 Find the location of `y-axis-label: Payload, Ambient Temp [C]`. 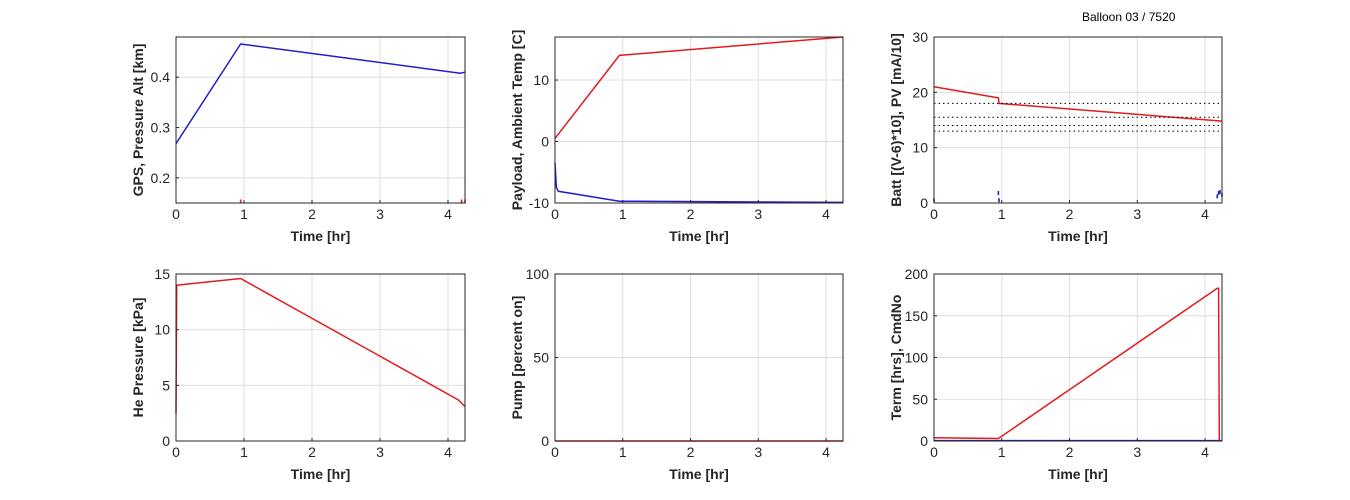

y-axis-label: Payload, Ambient Temp [C] is located at coordinates (517, 120).